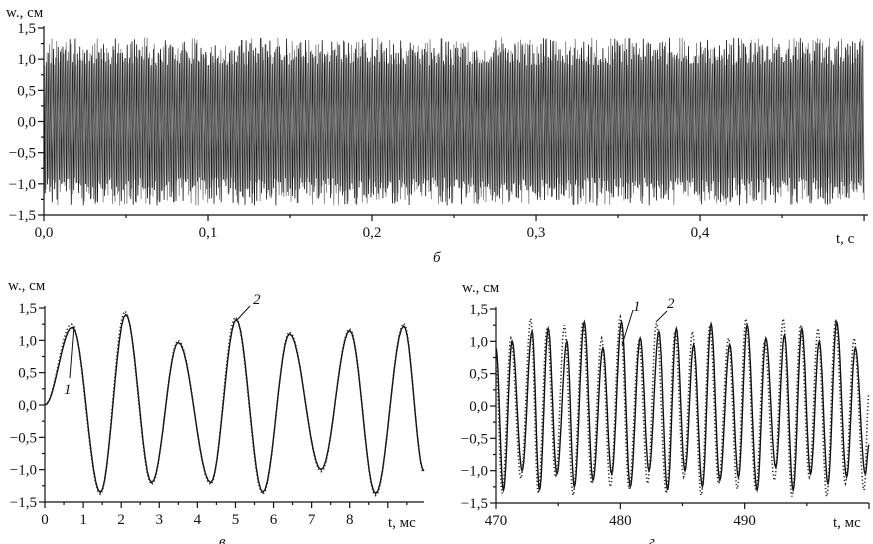  Describe the element at coordinates (198, 520) in the screenshot. I see `x-tick-label: 4` at that location.